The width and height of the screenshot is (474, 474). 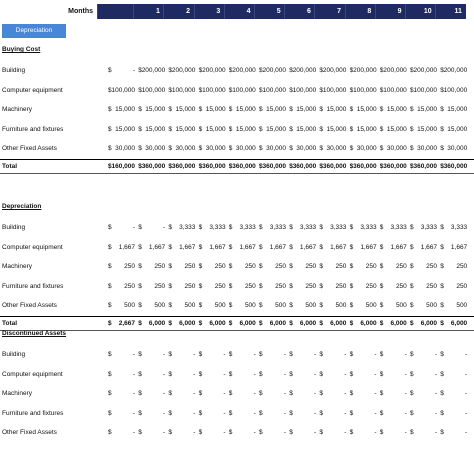 I want to click on row-label: Furniture and fixtures, so click(x=33, y=286).